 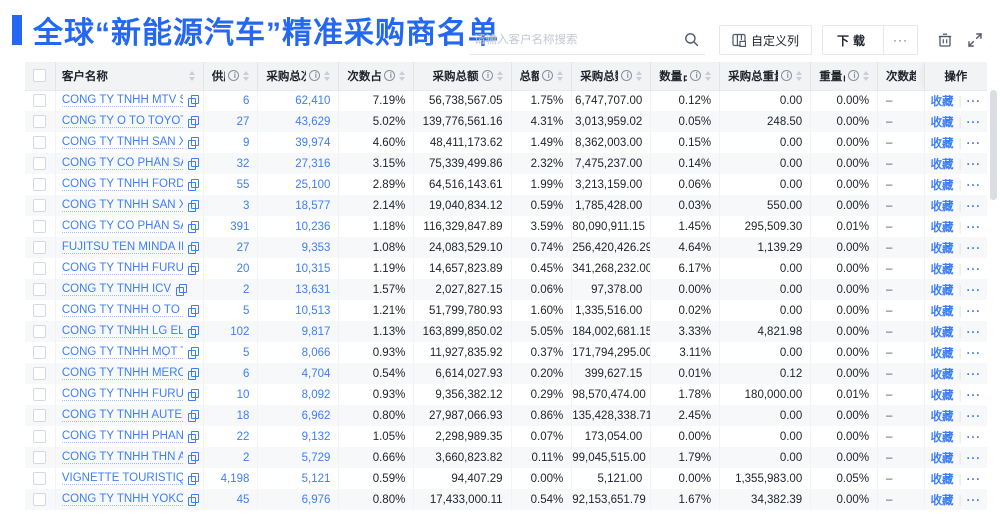 What do you see at coordinates (231, 184) in the screenshot?
I see `supplier-count-cell: 55` at bounding box center [231, 184].